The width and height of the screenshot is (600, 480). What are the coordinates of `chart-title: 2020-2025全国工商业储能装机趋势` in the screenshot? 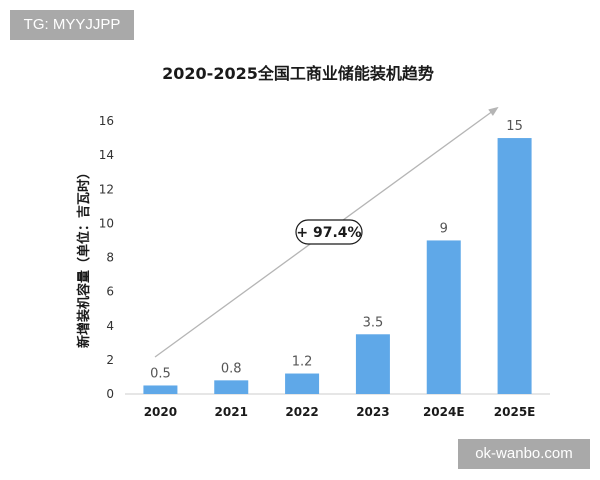 It's located at (298, 73).